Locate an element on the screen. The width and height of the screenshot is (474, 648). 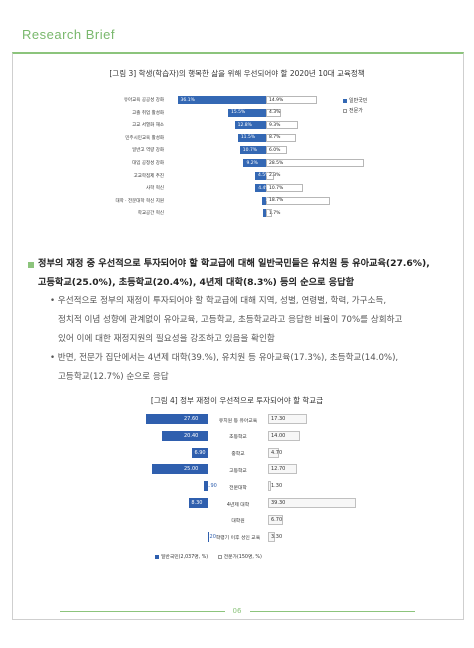
fig3-value-expert: 18.7% is located at coordinates (276, 201).